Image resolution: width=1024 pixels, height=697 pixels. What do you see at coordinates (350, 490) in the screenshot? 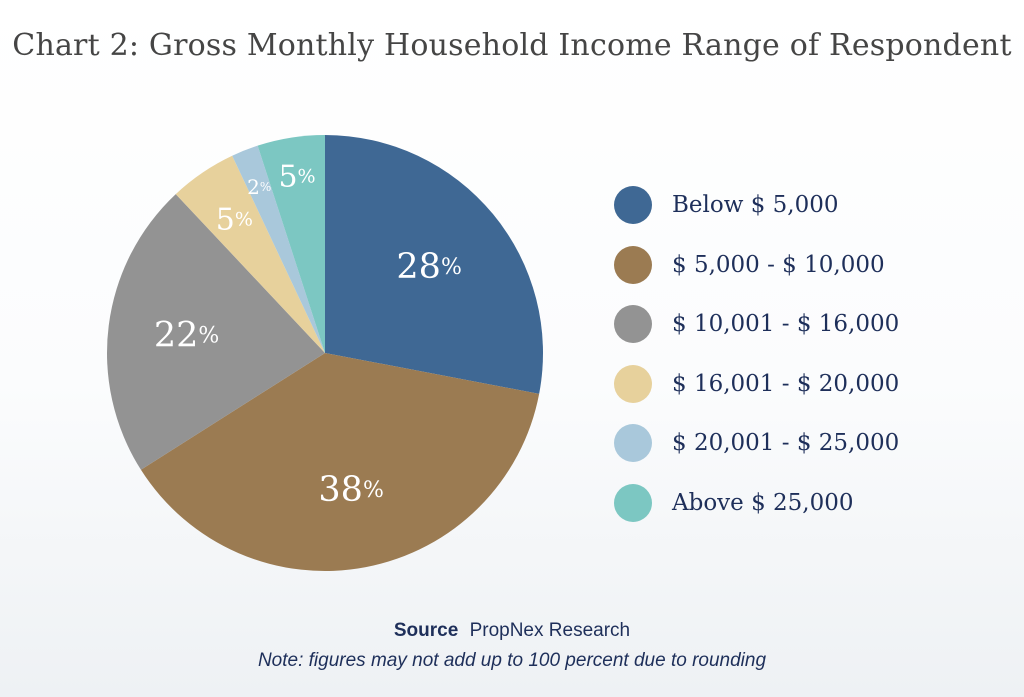
I see `slice-value-label: 38%` at bounding box center [350, 490].